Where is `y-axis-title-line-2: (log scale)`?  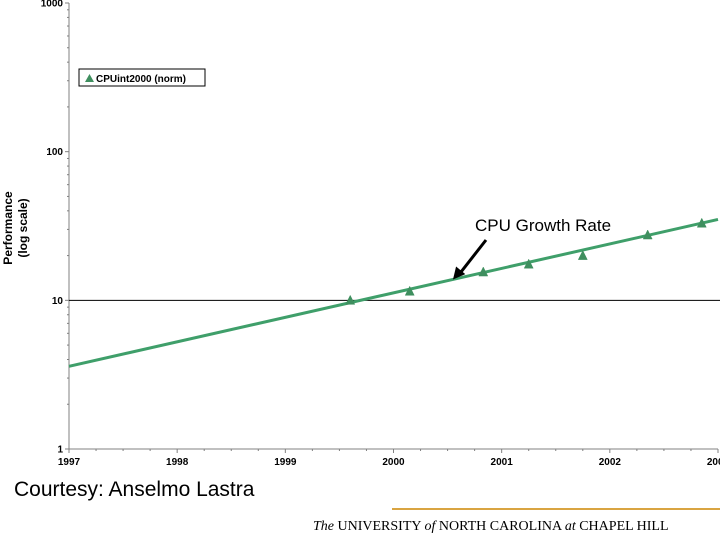
y-axis-title-line-2: (log scale) is located at coordinates (23, 227).